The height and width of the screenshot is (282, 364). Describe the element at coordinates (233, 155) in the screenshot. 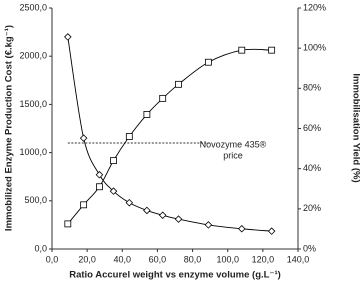

I see `annotation: price` at that location.